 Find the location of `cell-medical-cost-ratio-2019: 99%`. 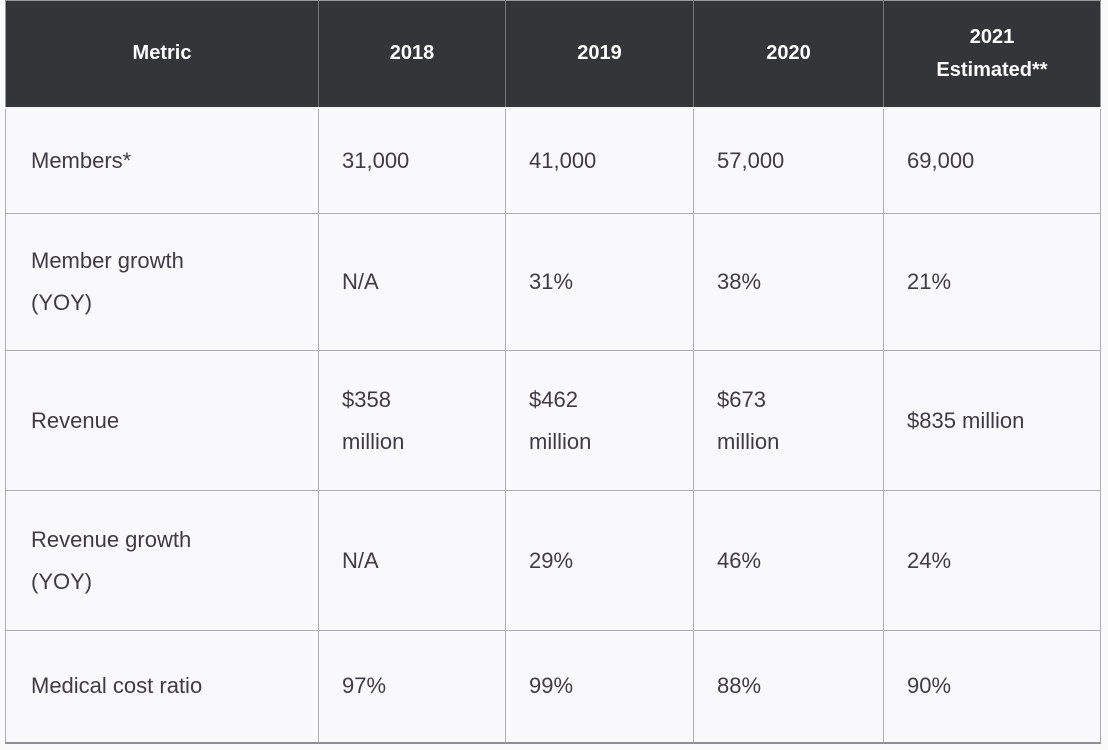

cell-medical-cost-ratio-2019: 99% is located at coordinates (599, 686).